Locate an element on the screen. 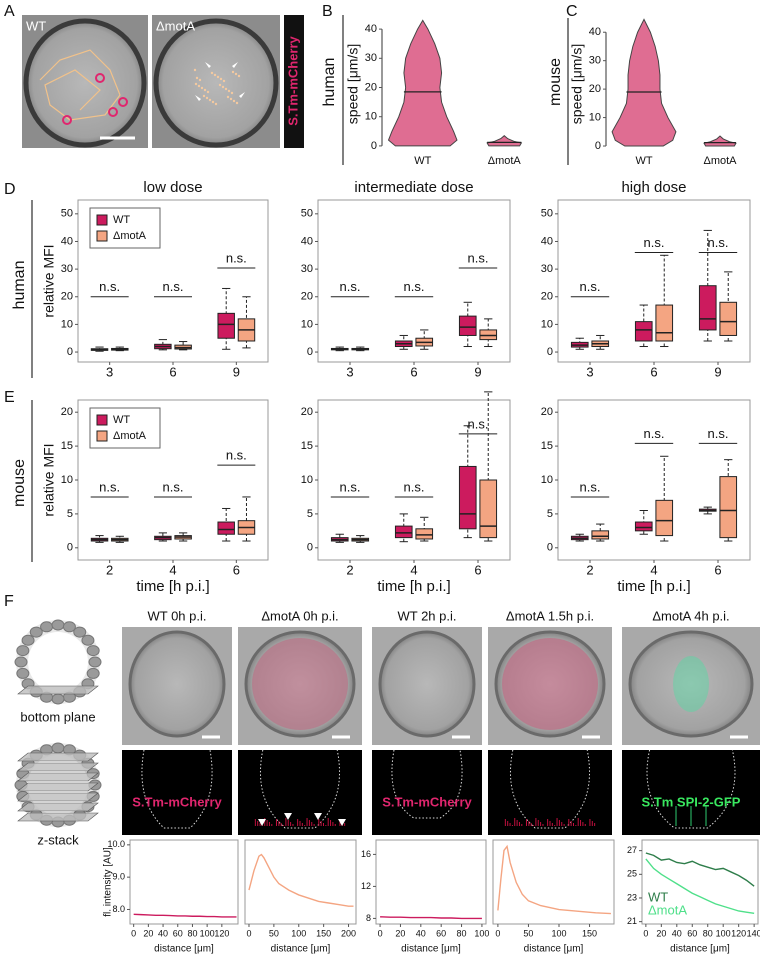  organoid is located at coordinates (300, 684).